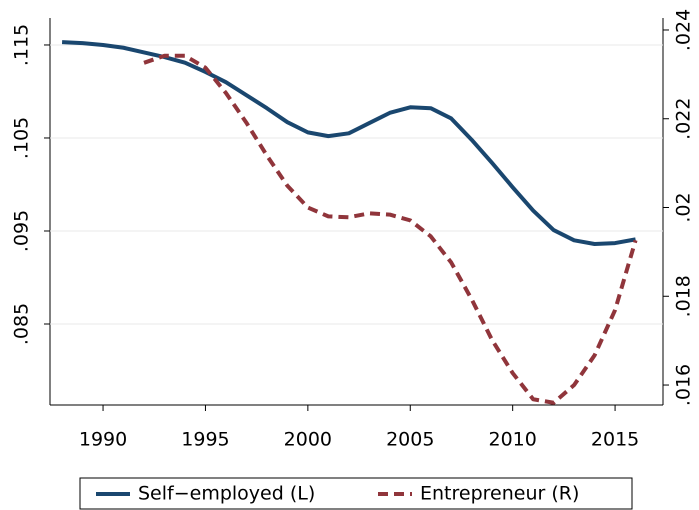 Image resolution: width=699 pixels, height=510 pixels. I want to click on x-tick-label: 2010, so click(512, 440).